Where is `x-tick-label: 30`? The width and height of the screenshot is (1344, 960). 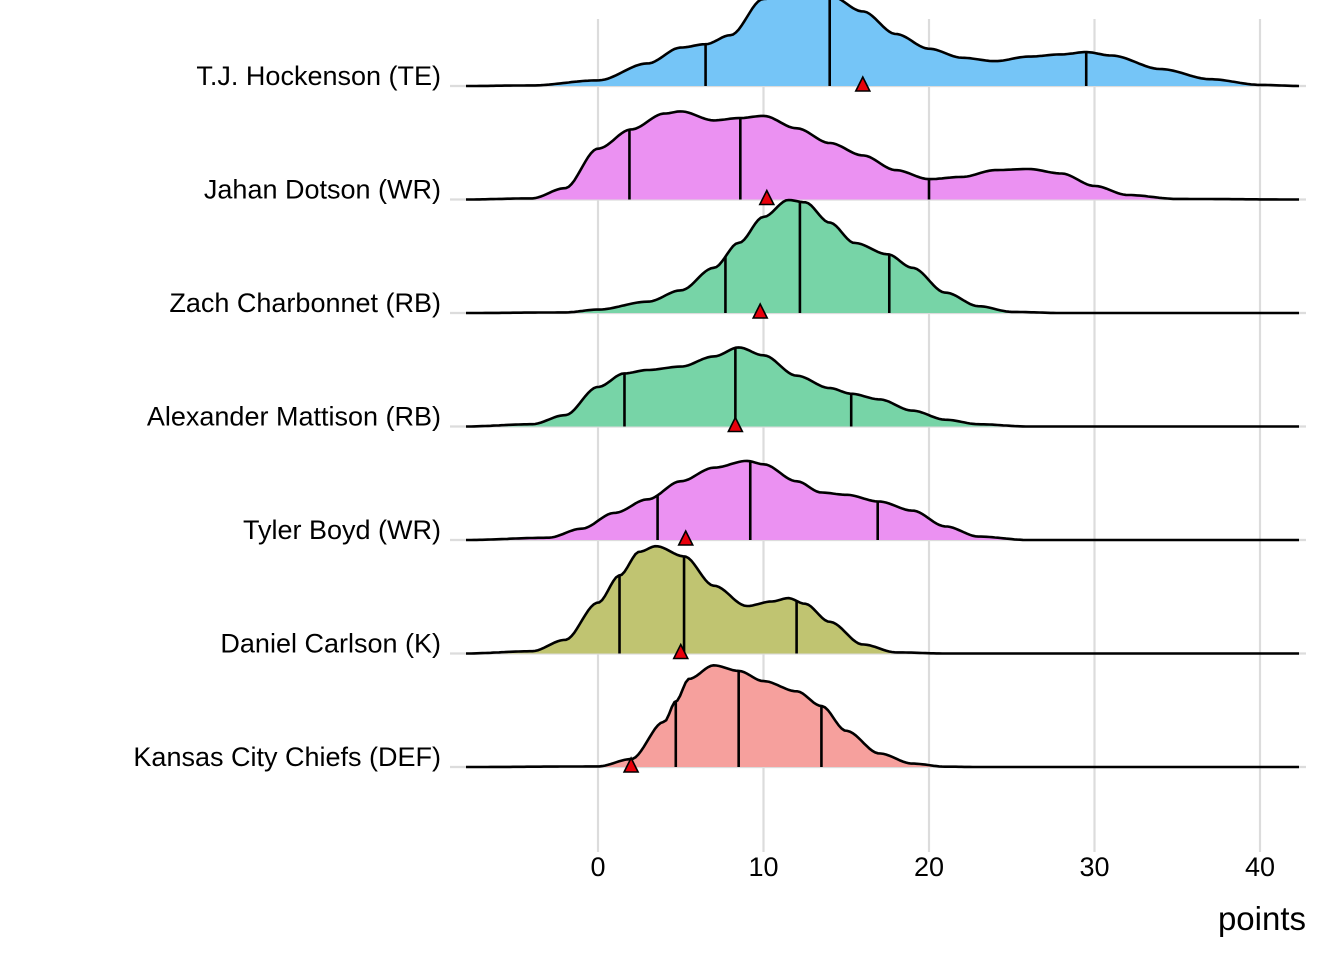
x-tick-label: 30 is located at coordinates (1094, 867).